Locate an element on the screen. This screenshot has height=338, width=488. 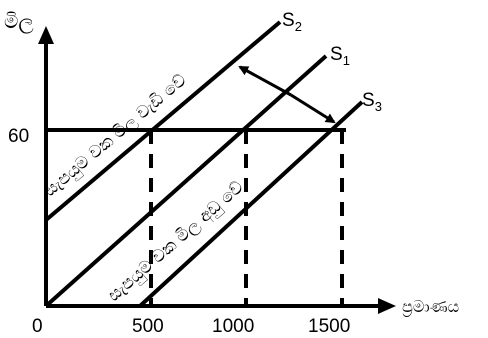
y-axis-arrow-icon is located at coordinates (46, 35).